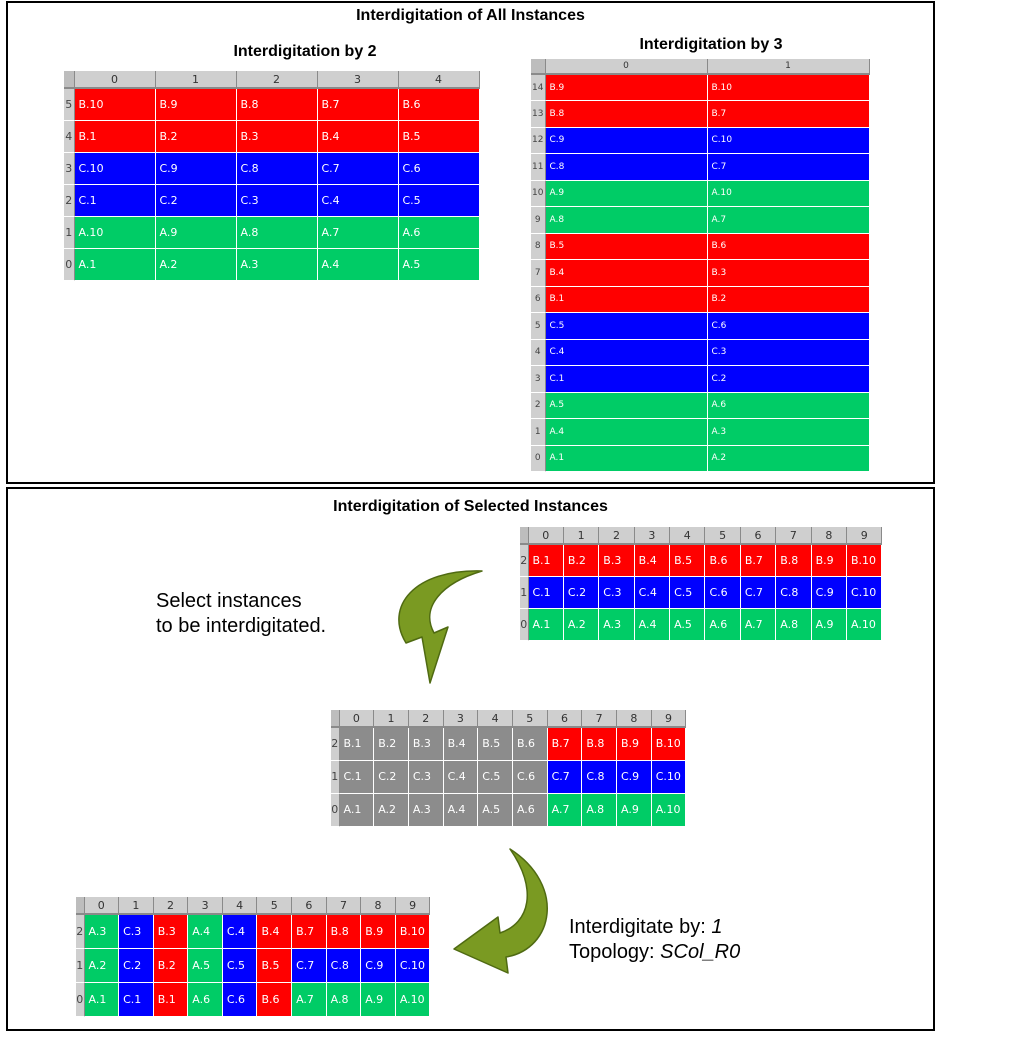 This screenshot has height=1042, width=1013. What do you see at coordinates (461, 719) in the screenshot?
I see `column-header: 3` at bounding box center [461, 719].